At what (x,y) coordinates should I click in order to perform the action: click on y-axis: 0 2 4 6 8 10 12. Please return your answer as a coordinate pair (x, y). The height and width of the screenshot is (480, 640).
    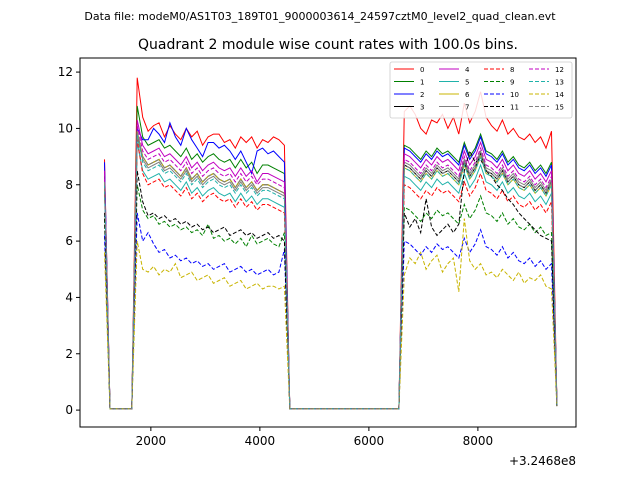
    Looking at the image, I should click on (69, 241).